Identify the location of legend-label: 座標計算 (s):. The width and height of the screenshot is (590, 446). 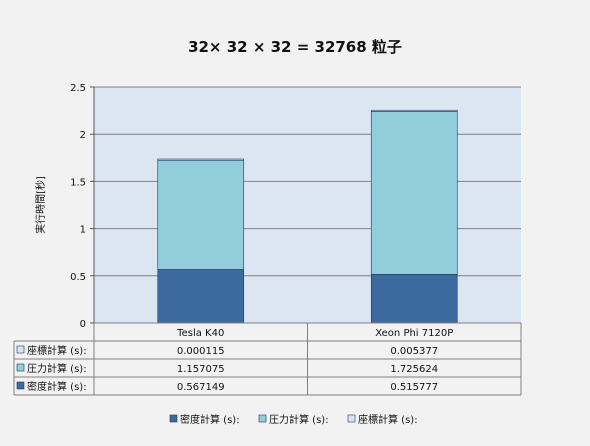
(388, 419).